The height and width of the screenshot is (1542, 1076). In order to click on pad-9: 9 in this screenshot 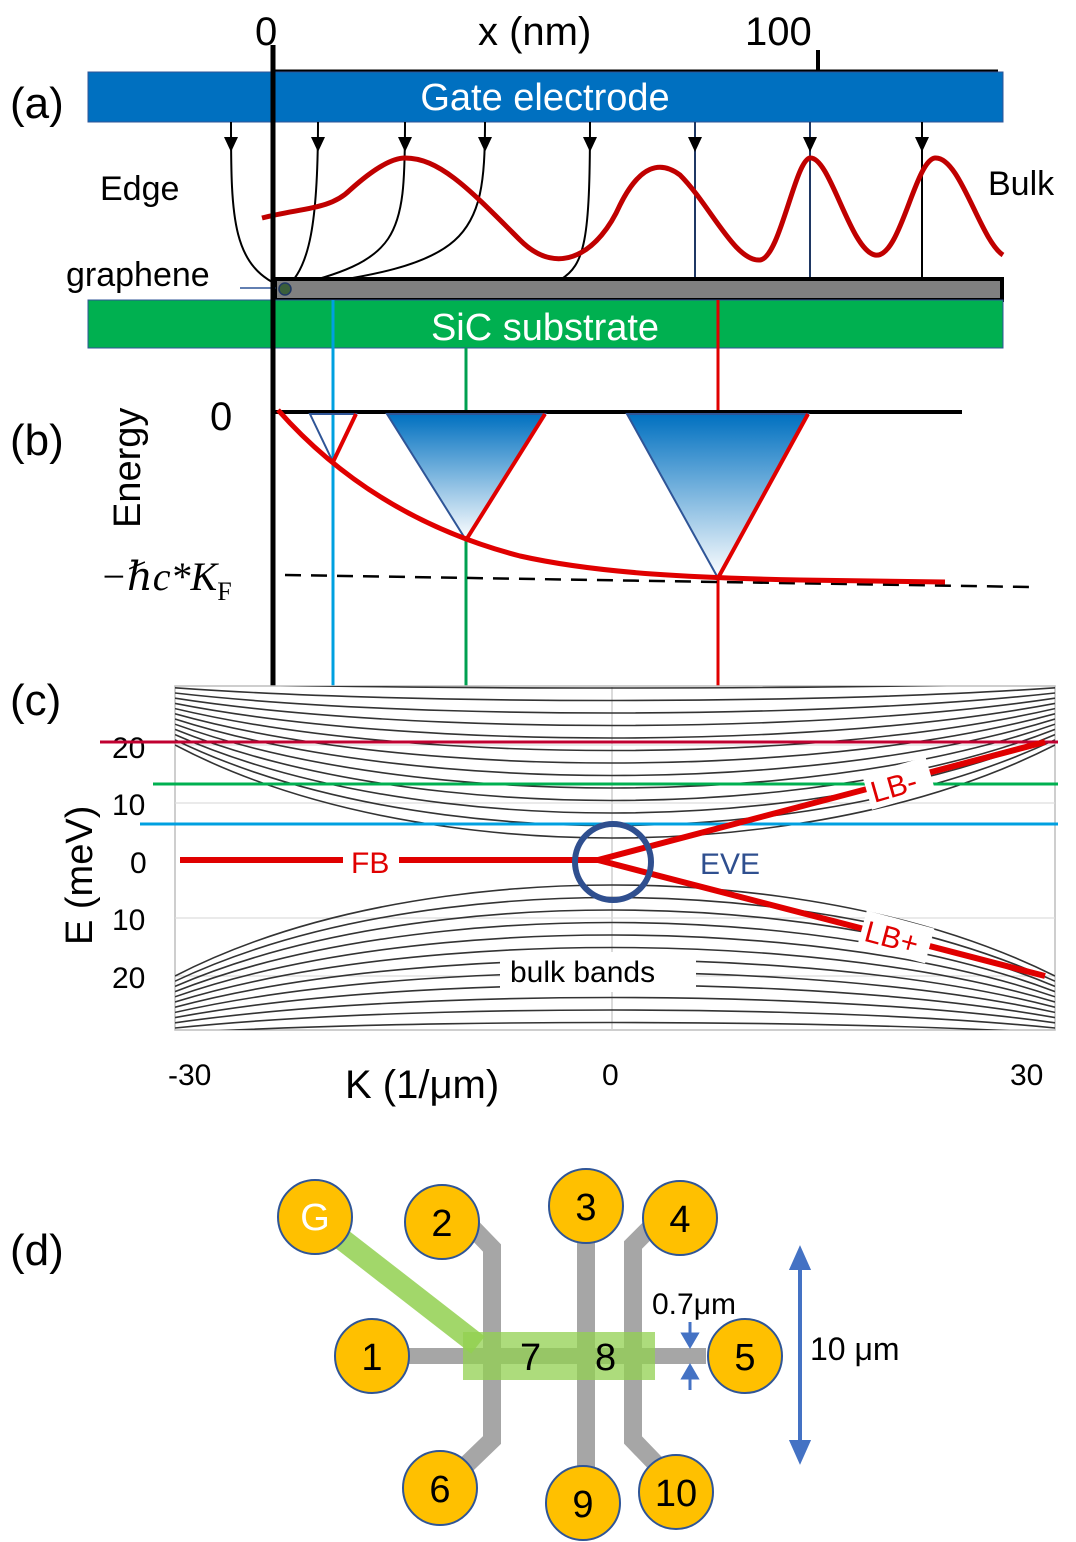, I will do `click(583, 1503)`.